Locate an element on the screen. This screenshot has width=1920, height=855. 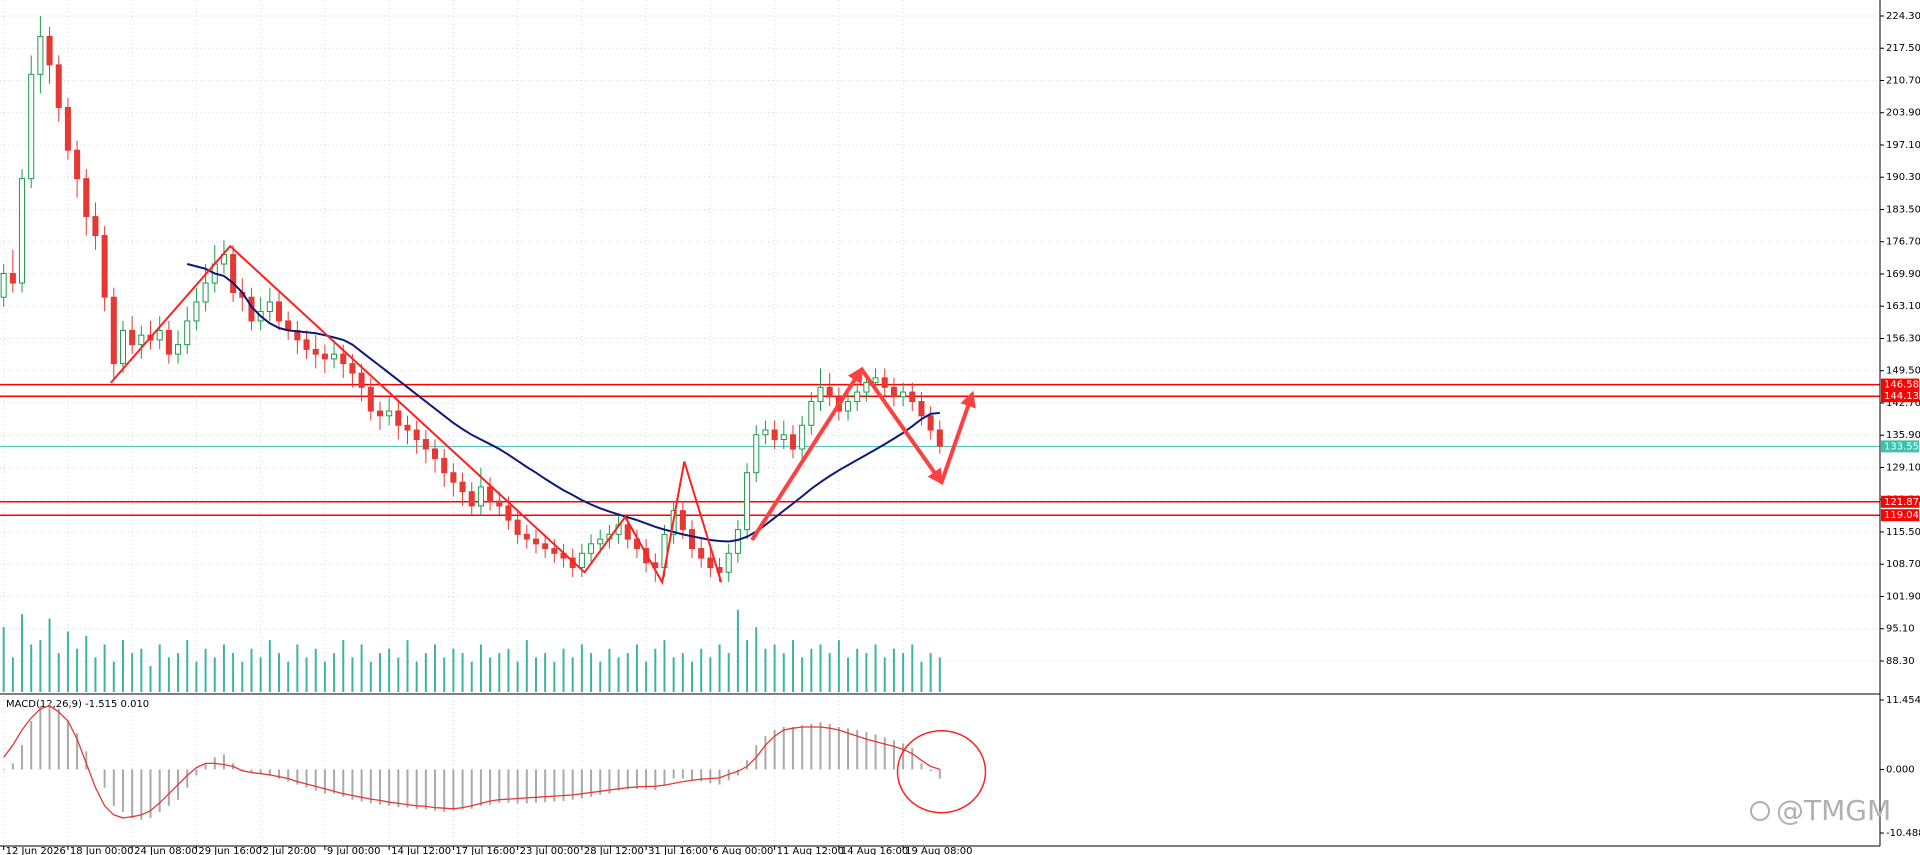
y-tick-label: 210.70 is located at coordinates (1903, 80).